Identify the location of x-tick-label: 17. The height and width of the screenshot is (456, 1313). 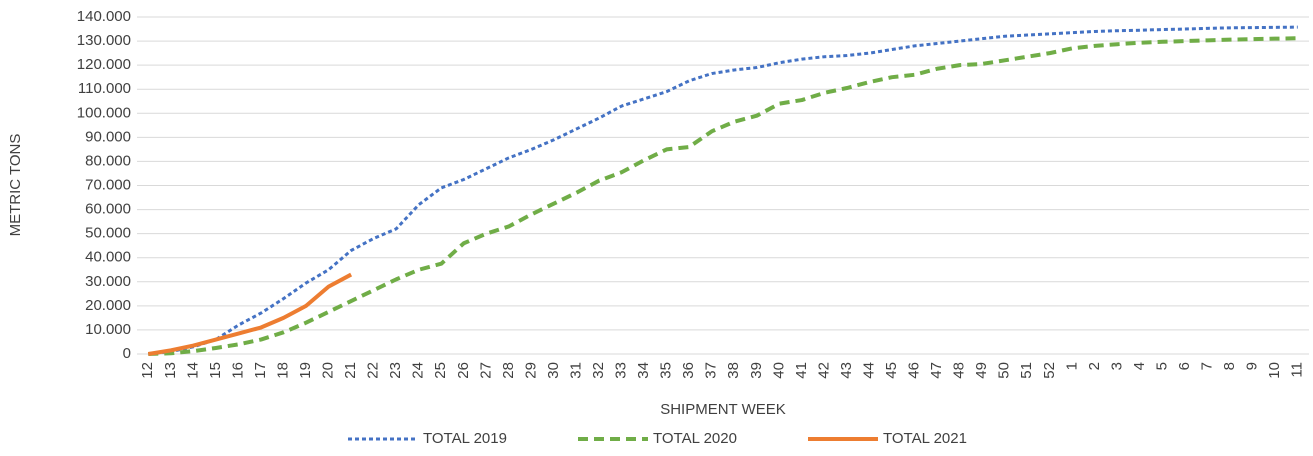
(260, 370).